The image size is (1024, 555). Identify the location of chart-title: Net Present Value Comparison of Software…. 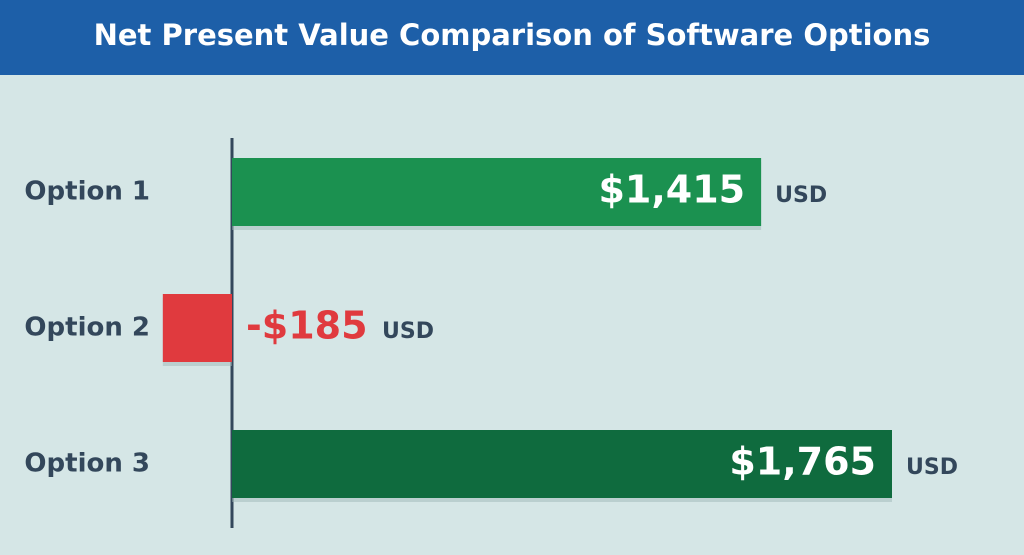
(512, 35).